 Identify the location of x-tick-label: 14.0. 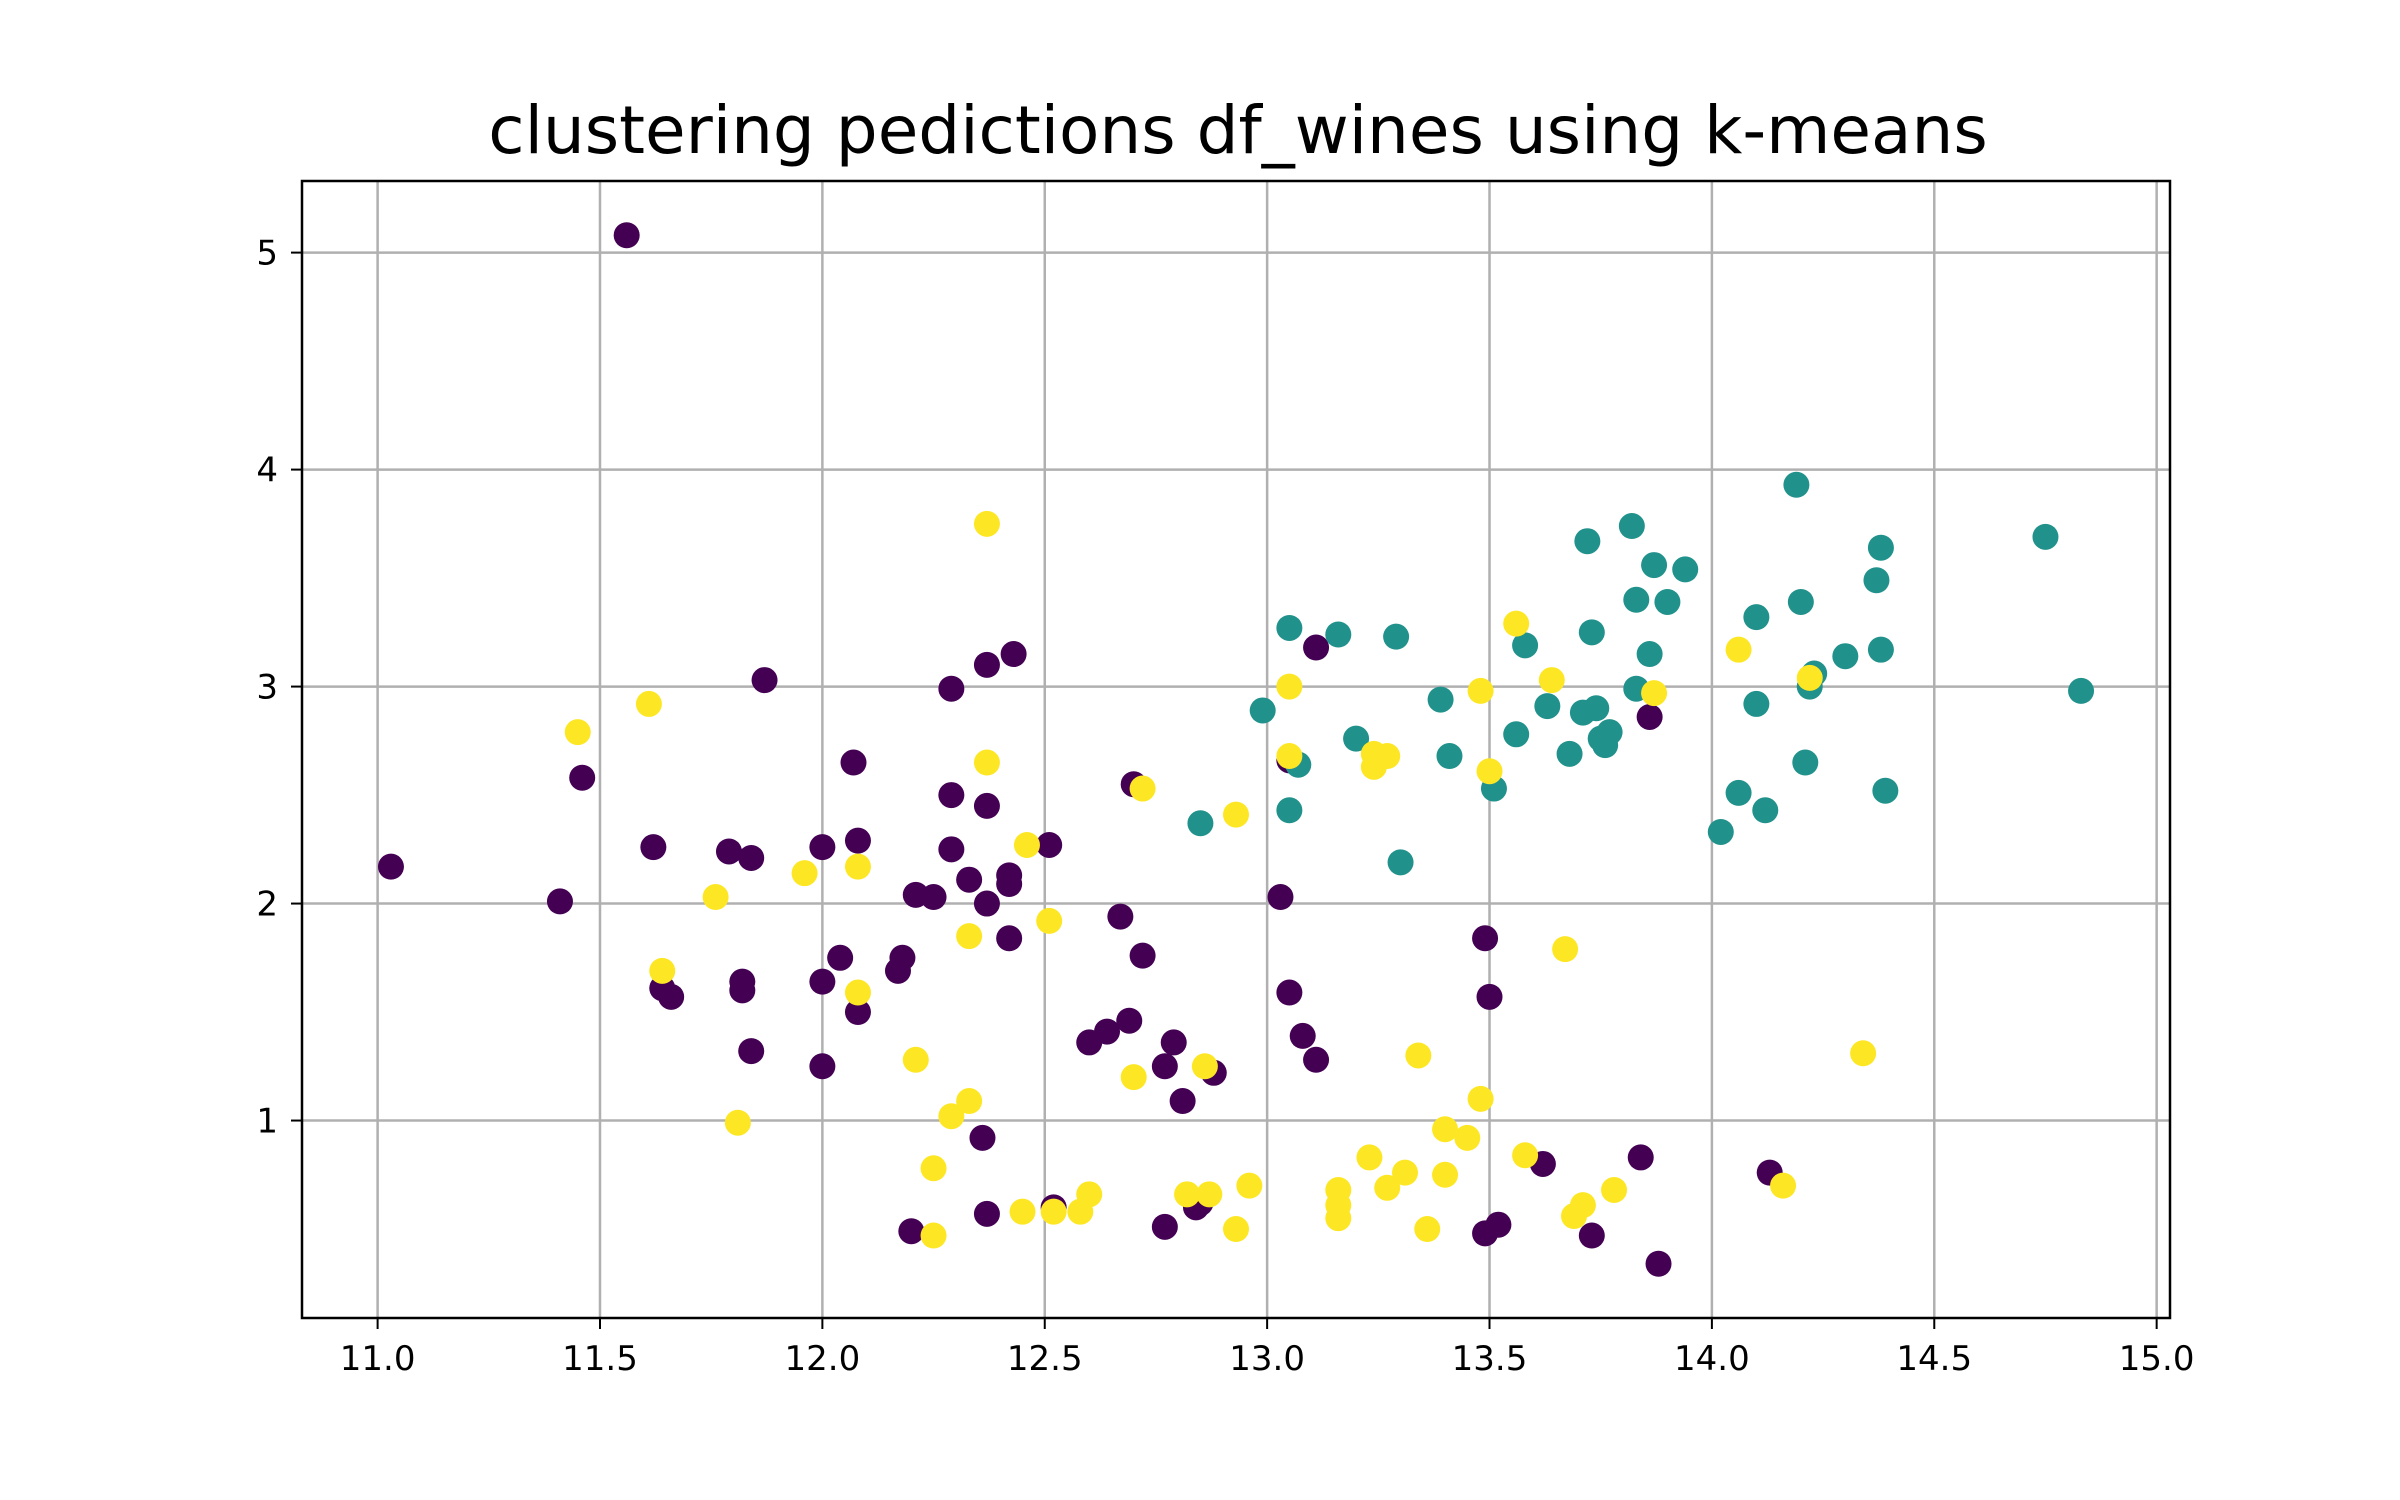
(1712, 1359).